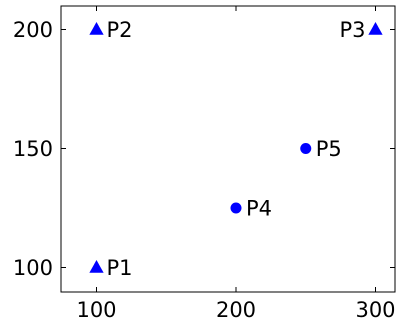 The width and height of the screenshot is (409, 323). I want to click on y-tick-label: 200, so click(33, 30).